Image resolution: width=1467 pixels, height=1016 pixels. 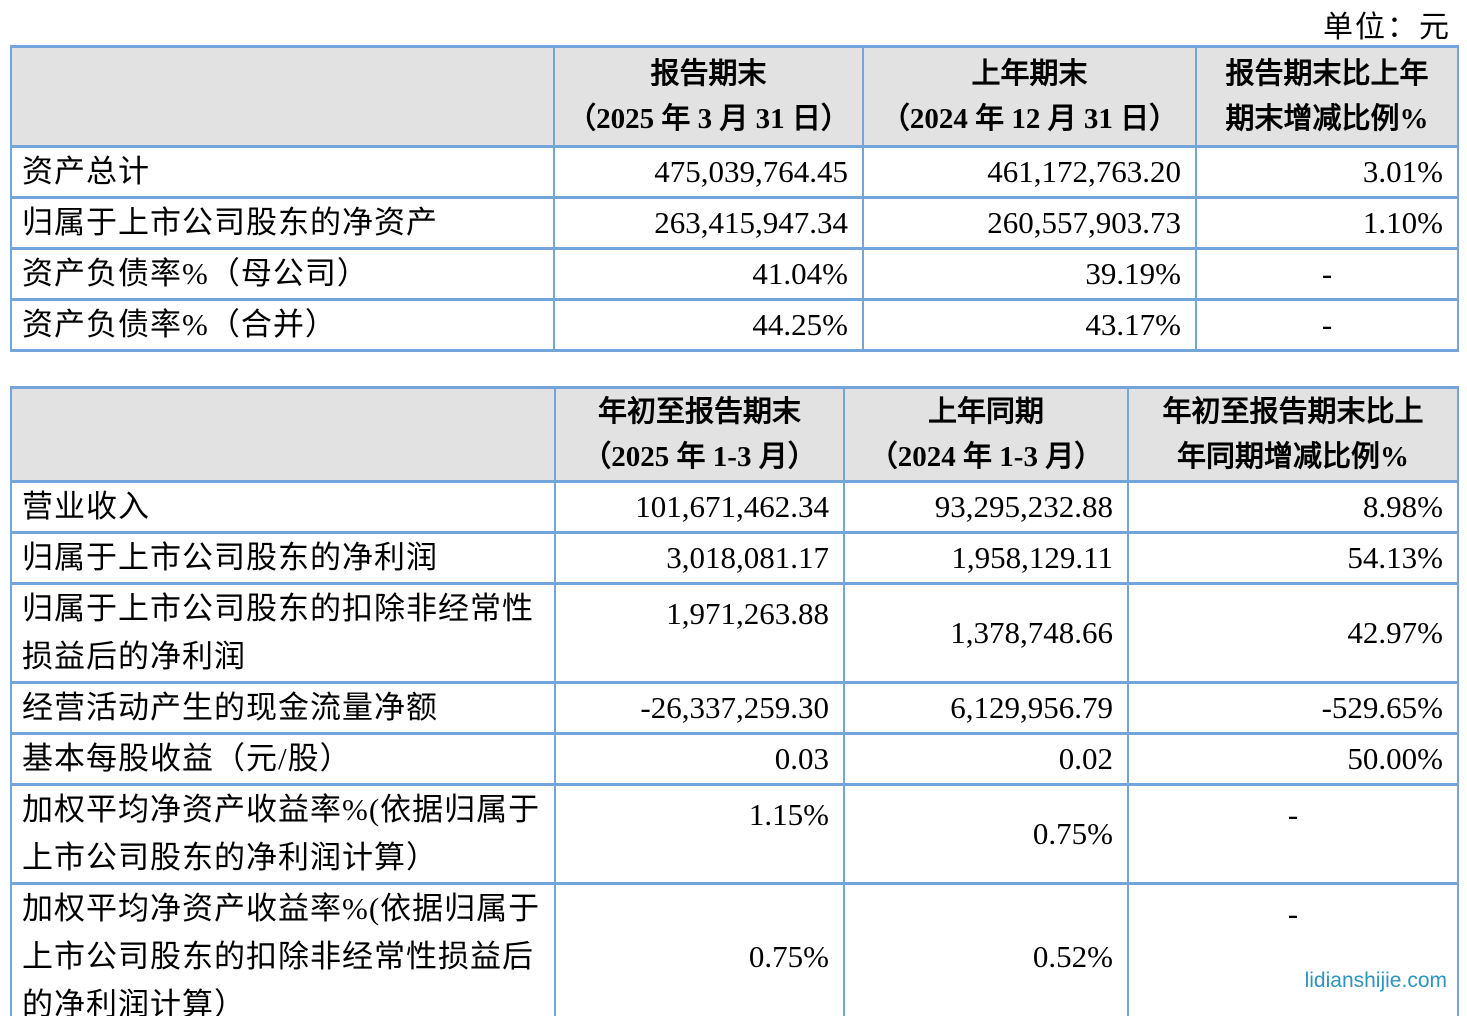 I want to click on table-row: 资产负债率%（母公司） 41.04% 39.19% -, so click(x=734, y=274).